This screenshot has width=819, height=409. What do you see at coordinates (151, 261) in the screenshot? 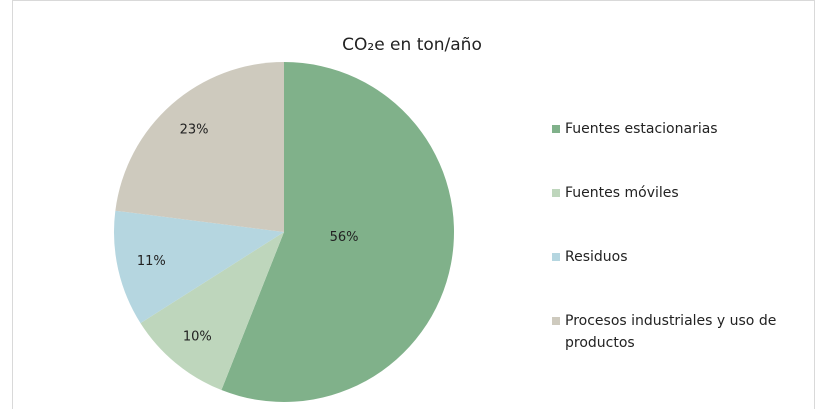
I see `data-label: 11%` at bounding box center [151, 261].